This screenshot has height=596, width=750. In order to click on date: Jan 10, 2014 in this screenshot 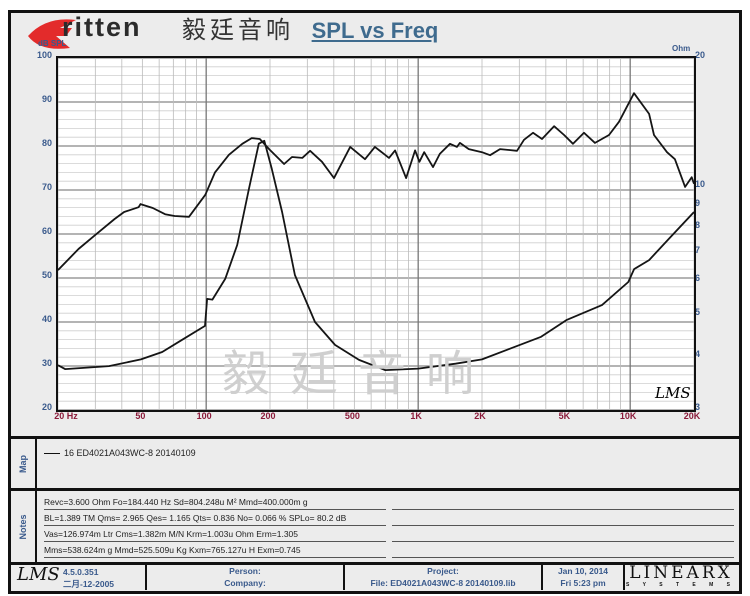, I will do `click(583, 571)`.